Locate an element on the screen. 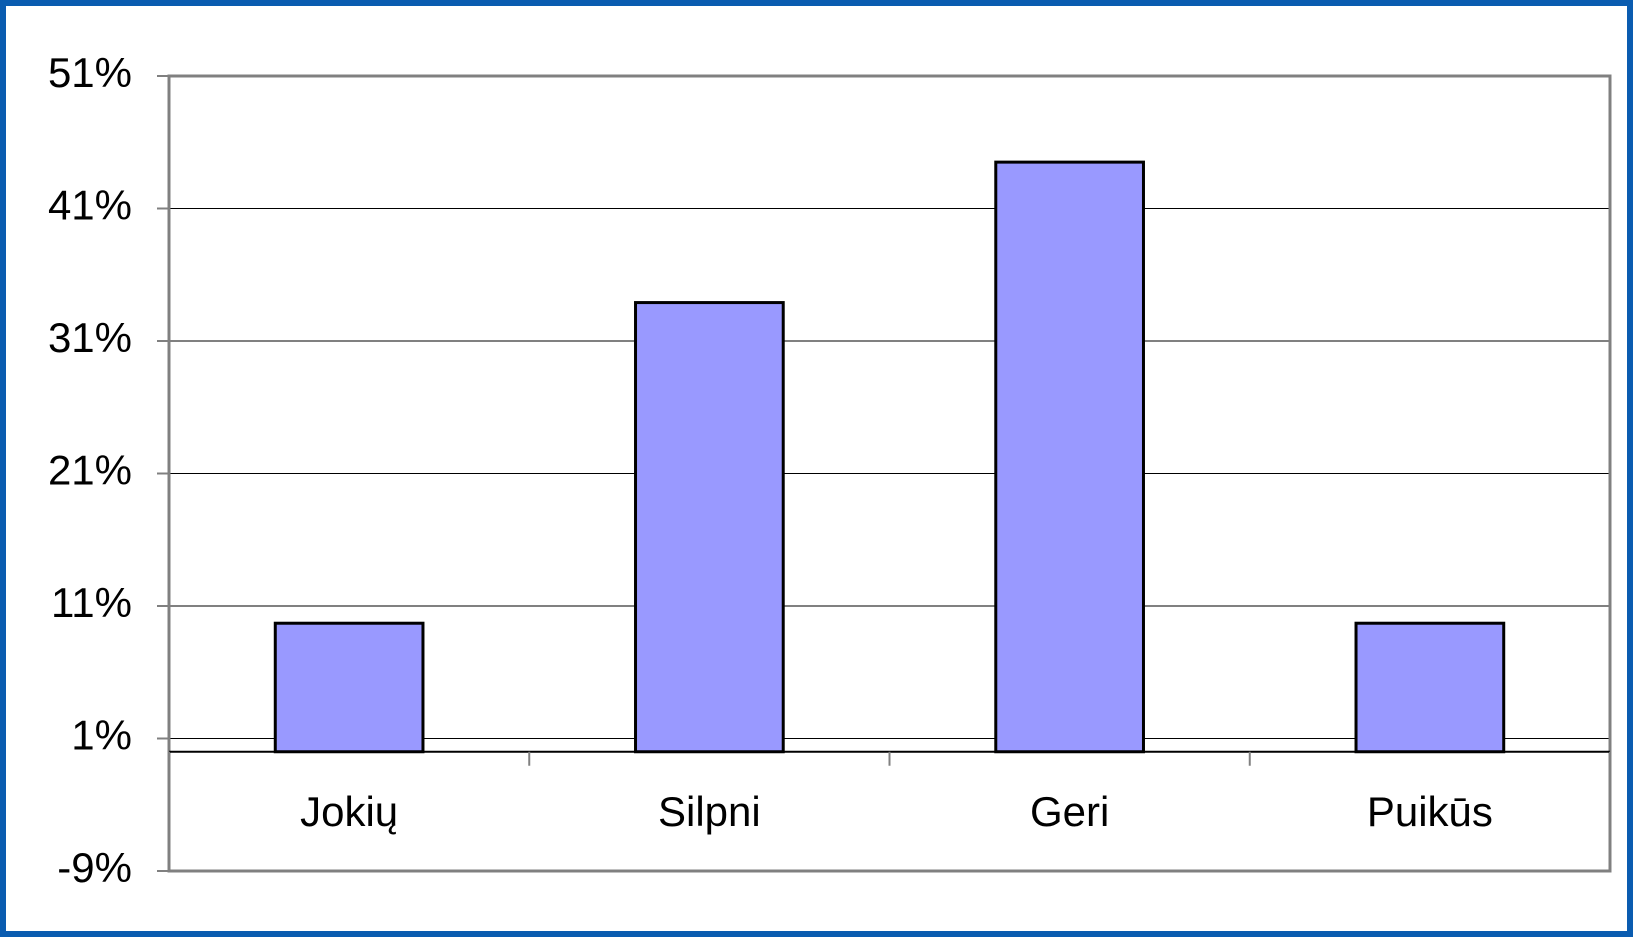 Image resolution: width=1633 pixels, height=937 pixels. y-tick-label: 1% is located at coordinates (101, 735).